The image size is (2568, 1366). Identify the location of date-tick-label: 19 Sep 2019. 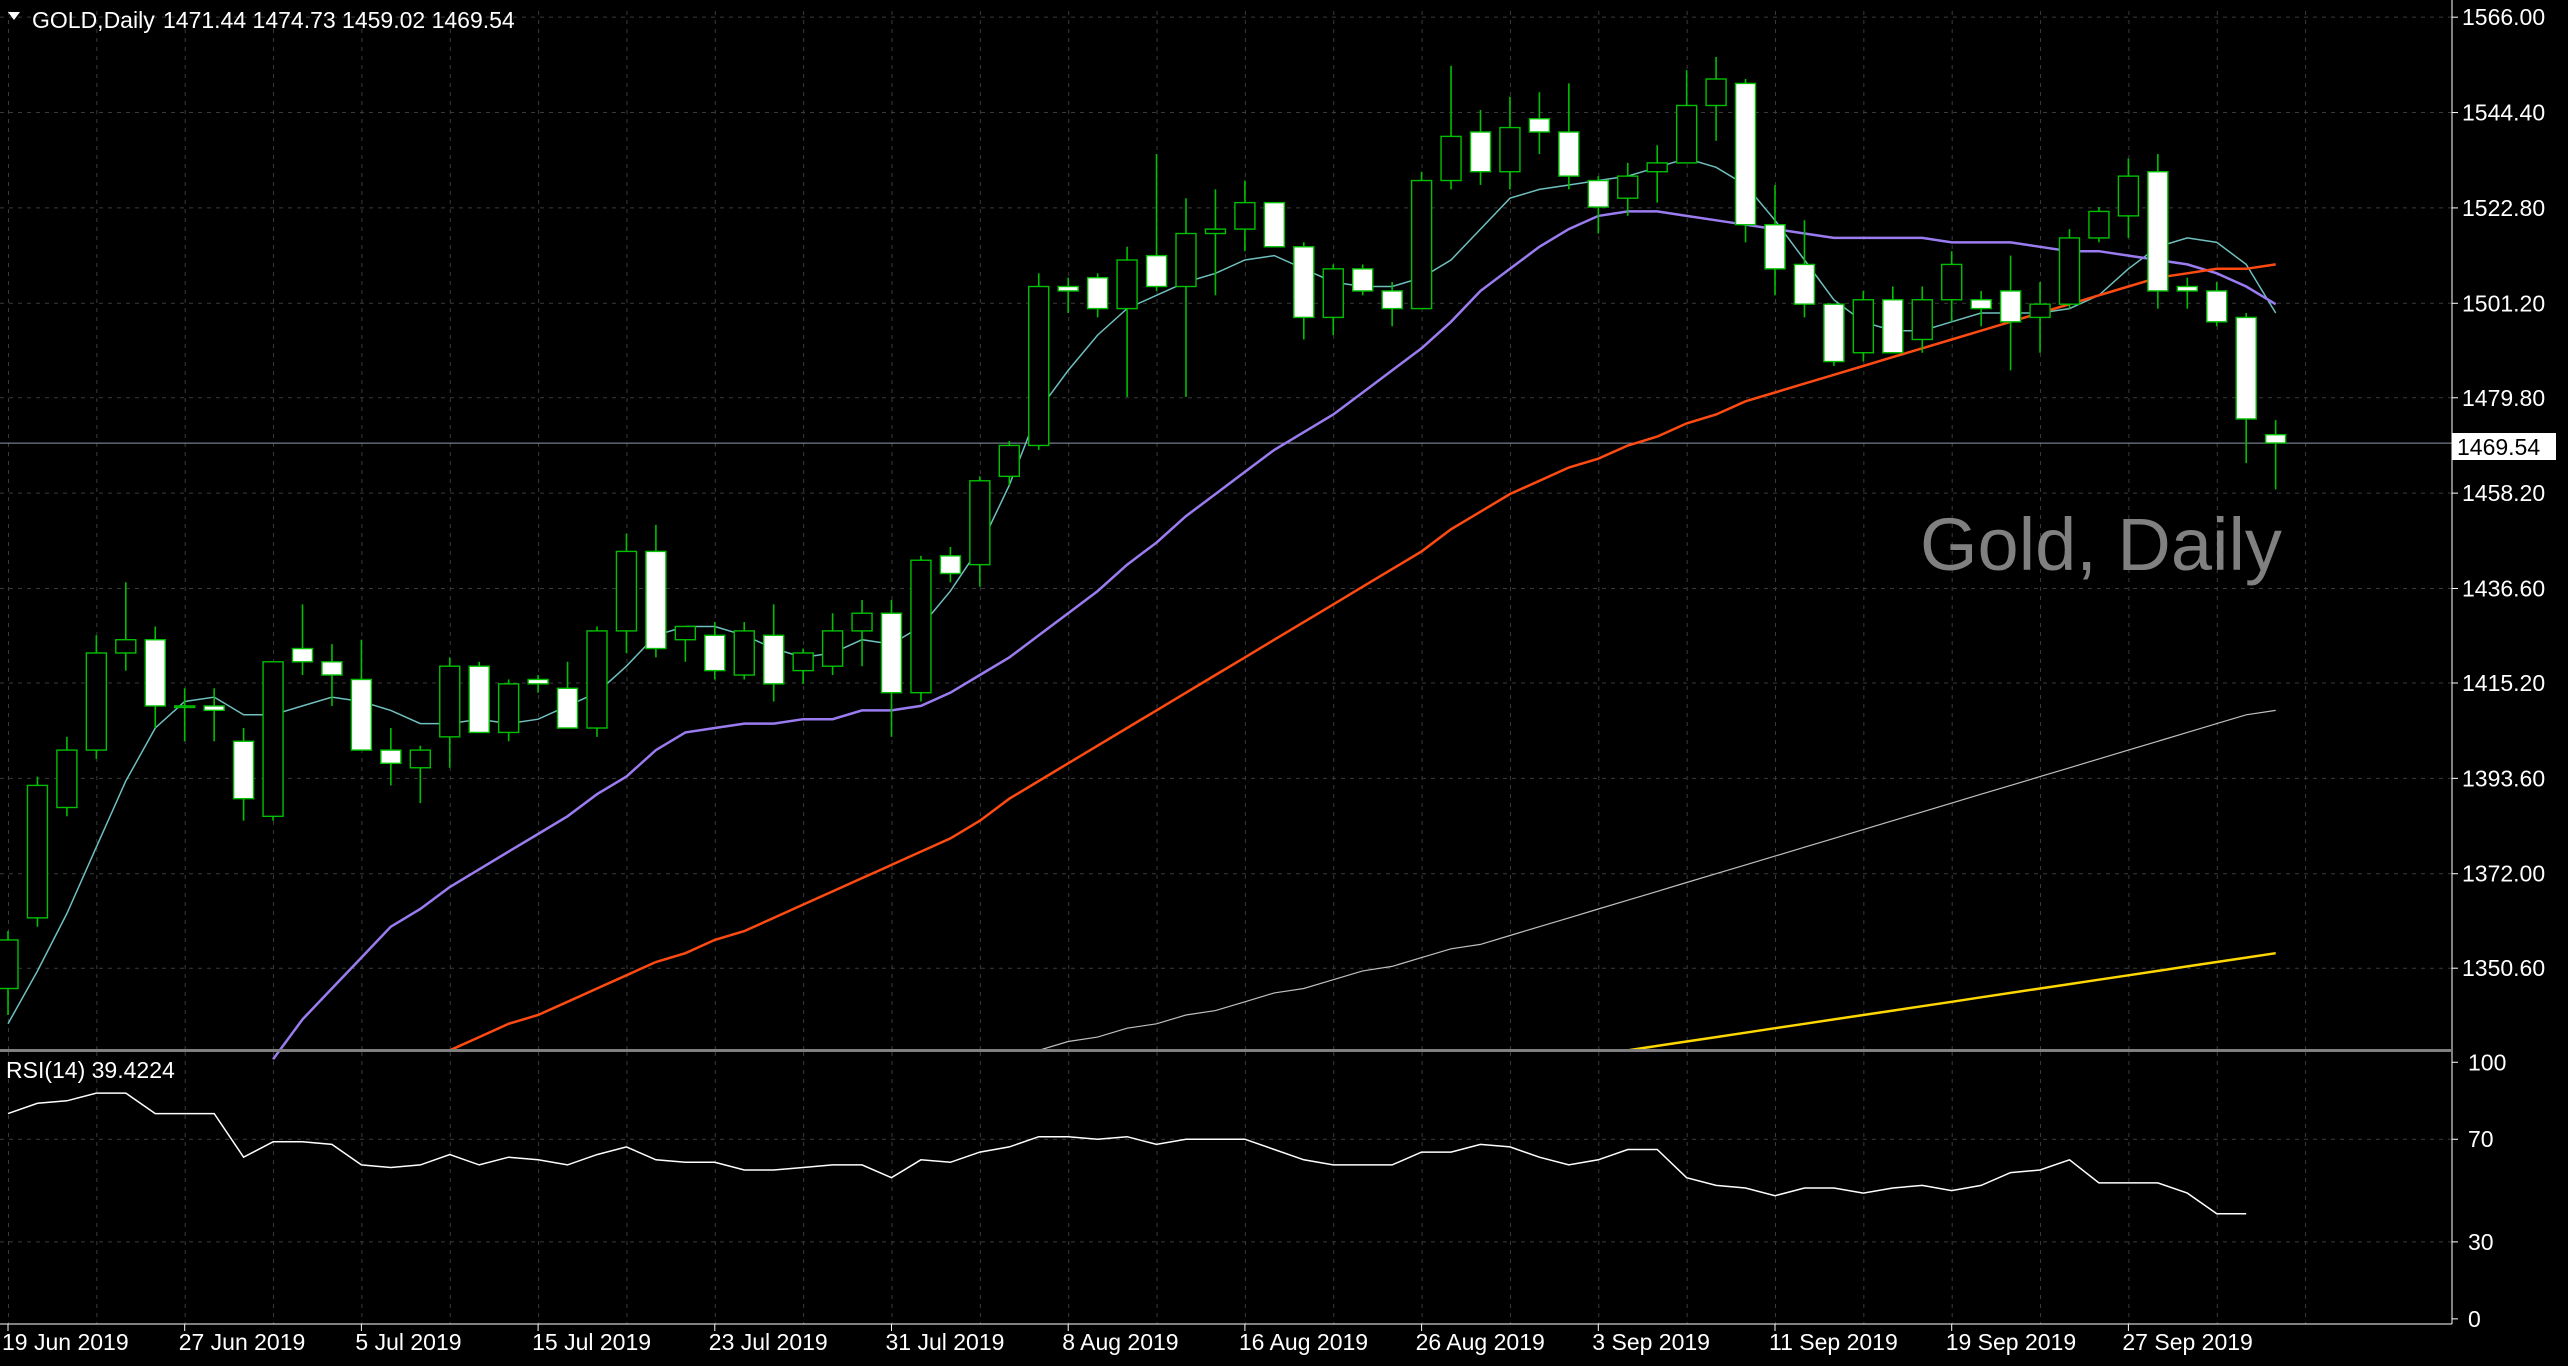
(2011, 1342).